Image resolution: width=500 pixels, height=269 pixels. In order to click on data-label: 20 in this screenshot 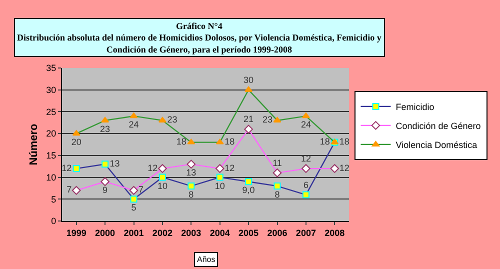, I will do `click(76, 142)`.